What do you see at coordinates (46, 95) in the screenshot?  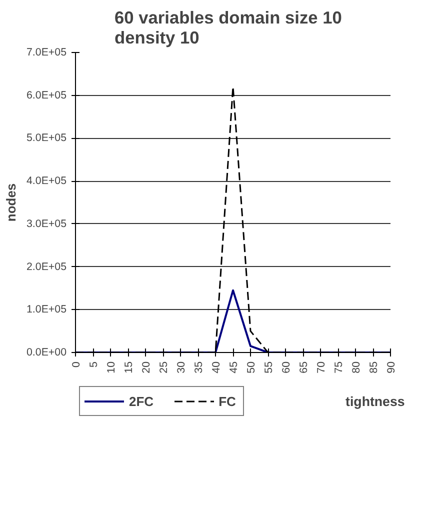 I see `y-tick-label: 6.0E+05` at bounding box center [46, 95].